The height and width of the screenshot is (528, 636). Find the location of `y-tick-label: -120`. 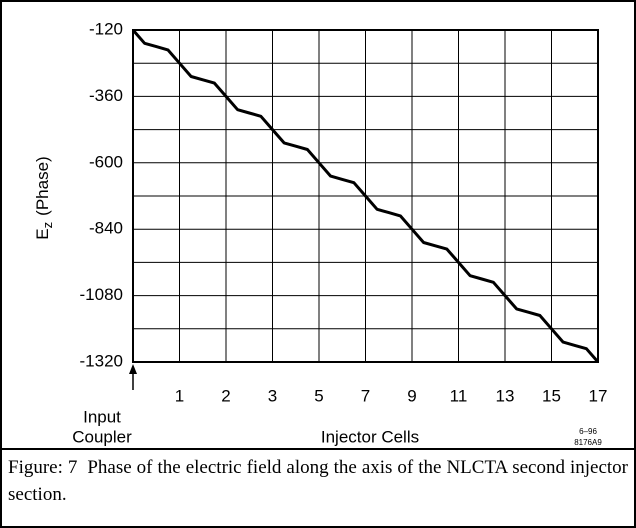

y-tick-label: -120 is located at coordinates (106, 28).